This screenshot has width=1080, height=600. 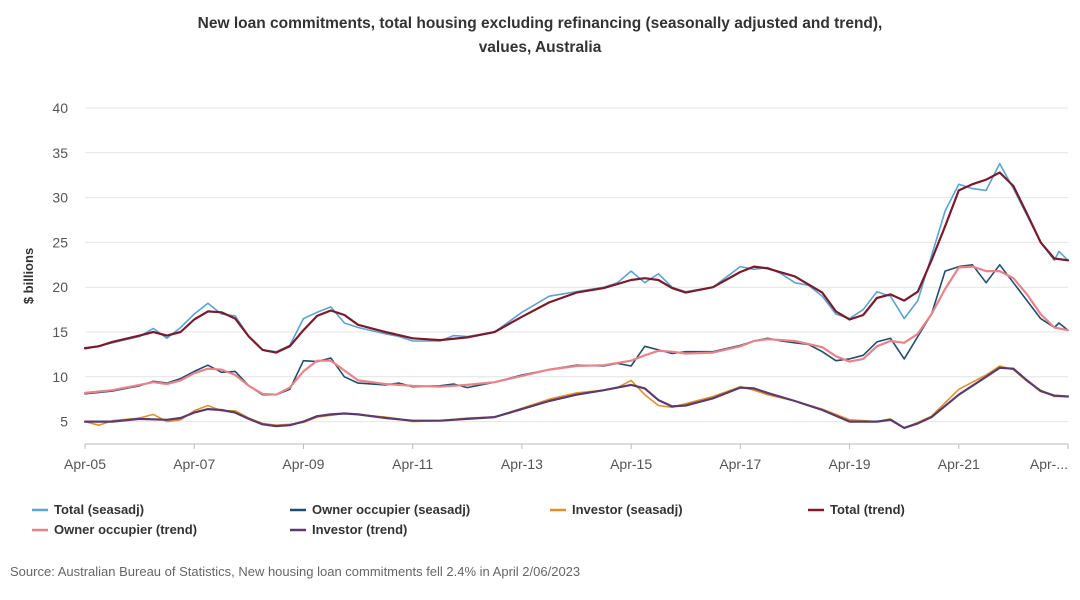 What do you see at coordinates (303, 464) in the screenshot?
I see `x-tick-label: Apr-09` at bounding box center [303, 464].